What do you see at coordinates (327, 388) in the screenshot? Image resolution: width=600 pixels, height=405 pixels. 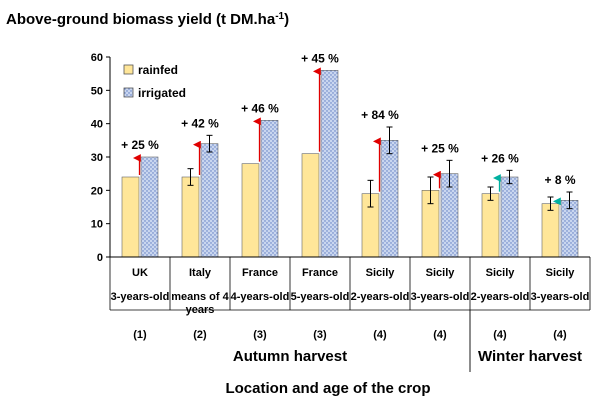 I see `x-axis-label: Location and age of the crop` at bounding box center [327, 388].